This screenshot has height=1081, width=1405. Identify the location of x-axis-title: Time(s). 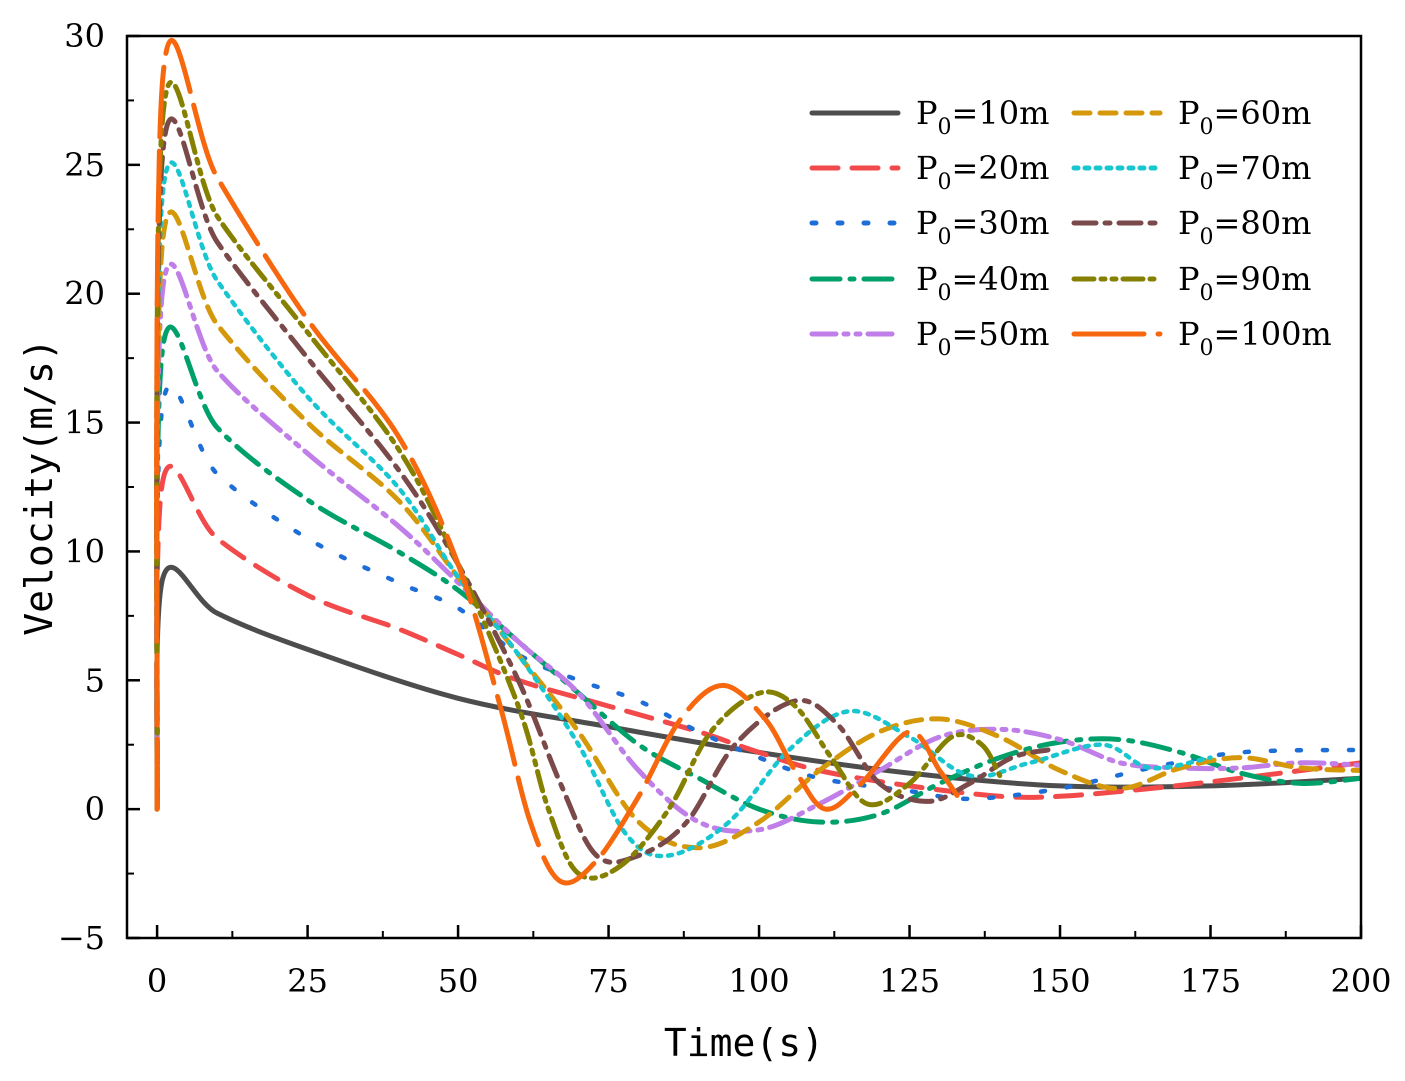
(744, 1043).